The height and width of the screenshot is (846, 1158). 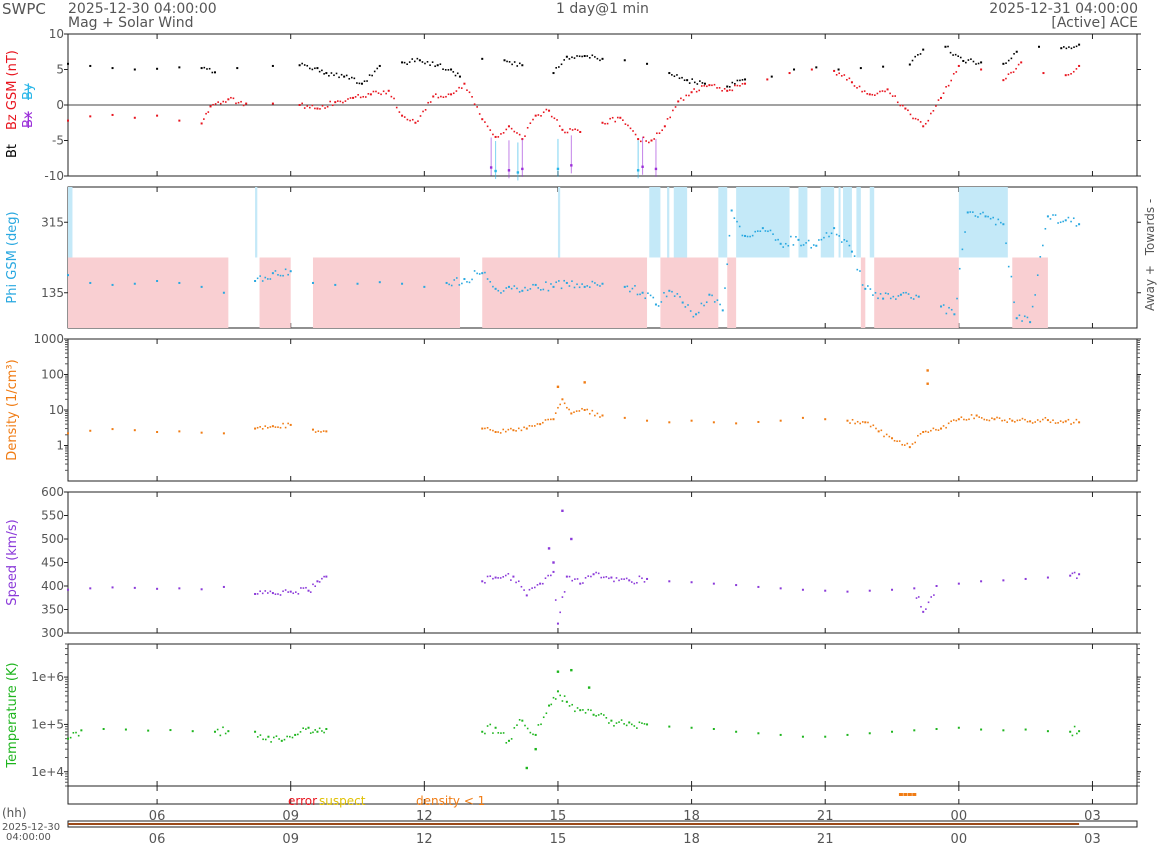 What do you see at coordinates (907, 794) in the screenshot?
I see `flags-marks` at bounding box center [907, 794].